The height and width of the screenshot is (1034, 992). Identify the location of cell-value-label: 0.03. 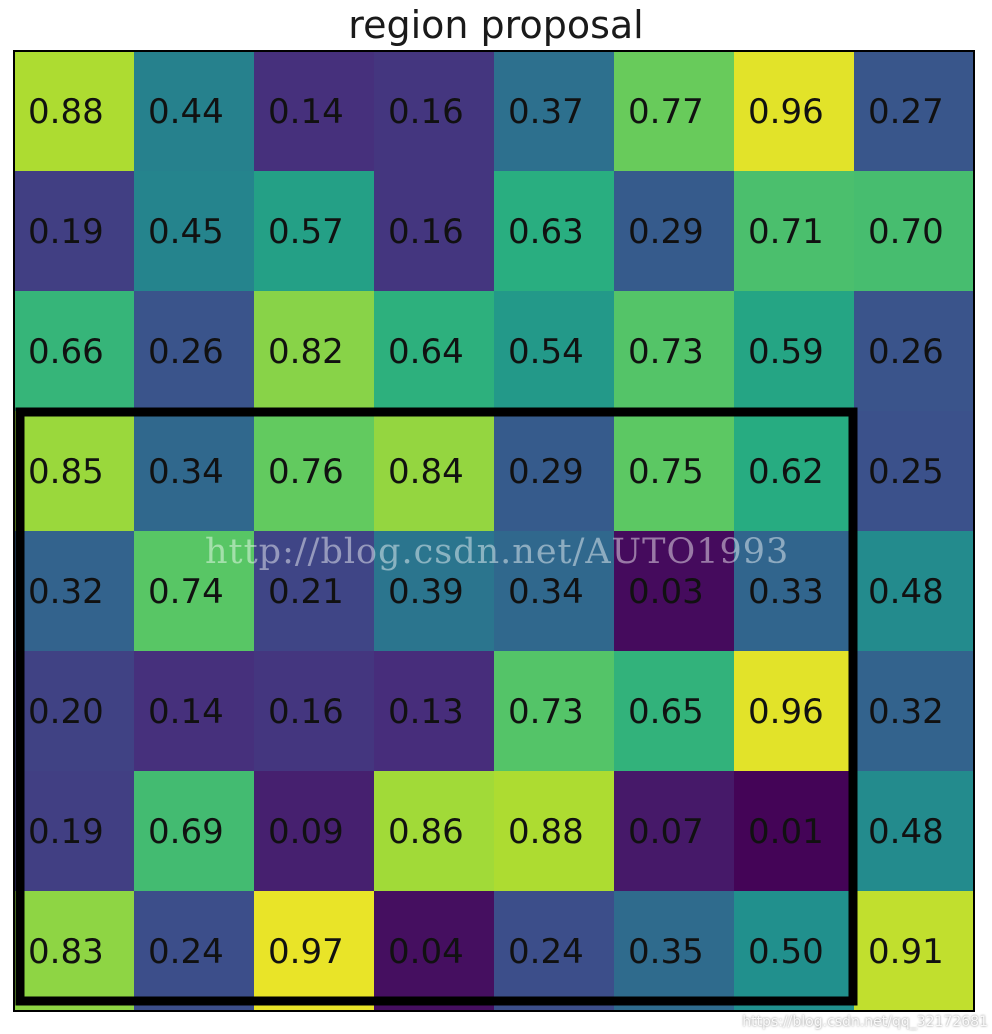
(666, 592).